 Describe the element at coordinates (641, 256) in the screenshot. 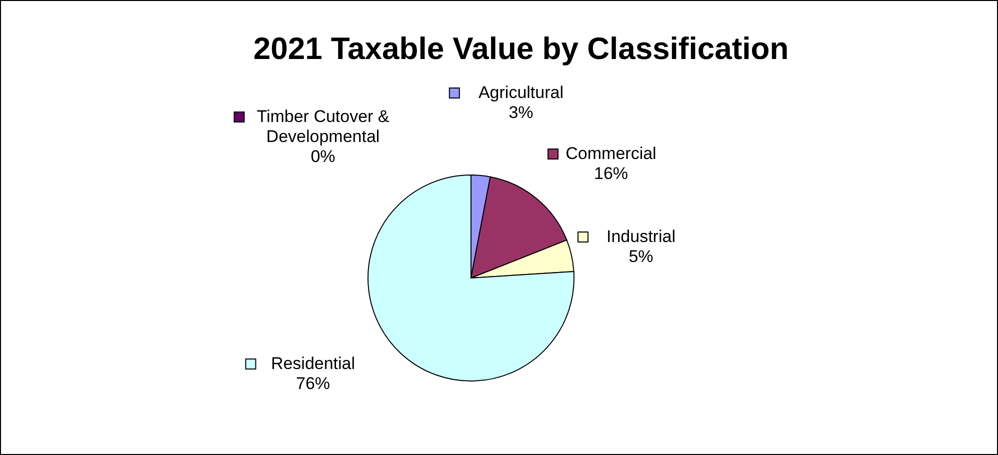

I see `data-label: 5%` at that location.